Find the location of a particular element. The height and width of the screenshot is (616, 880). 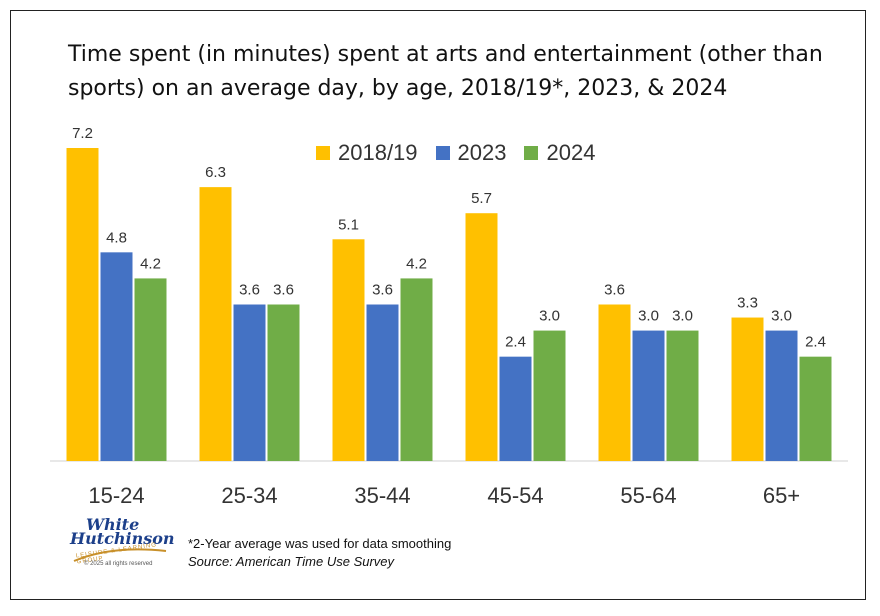

logo-text-line2: Hutchinson is located at coordinates (122, 538).